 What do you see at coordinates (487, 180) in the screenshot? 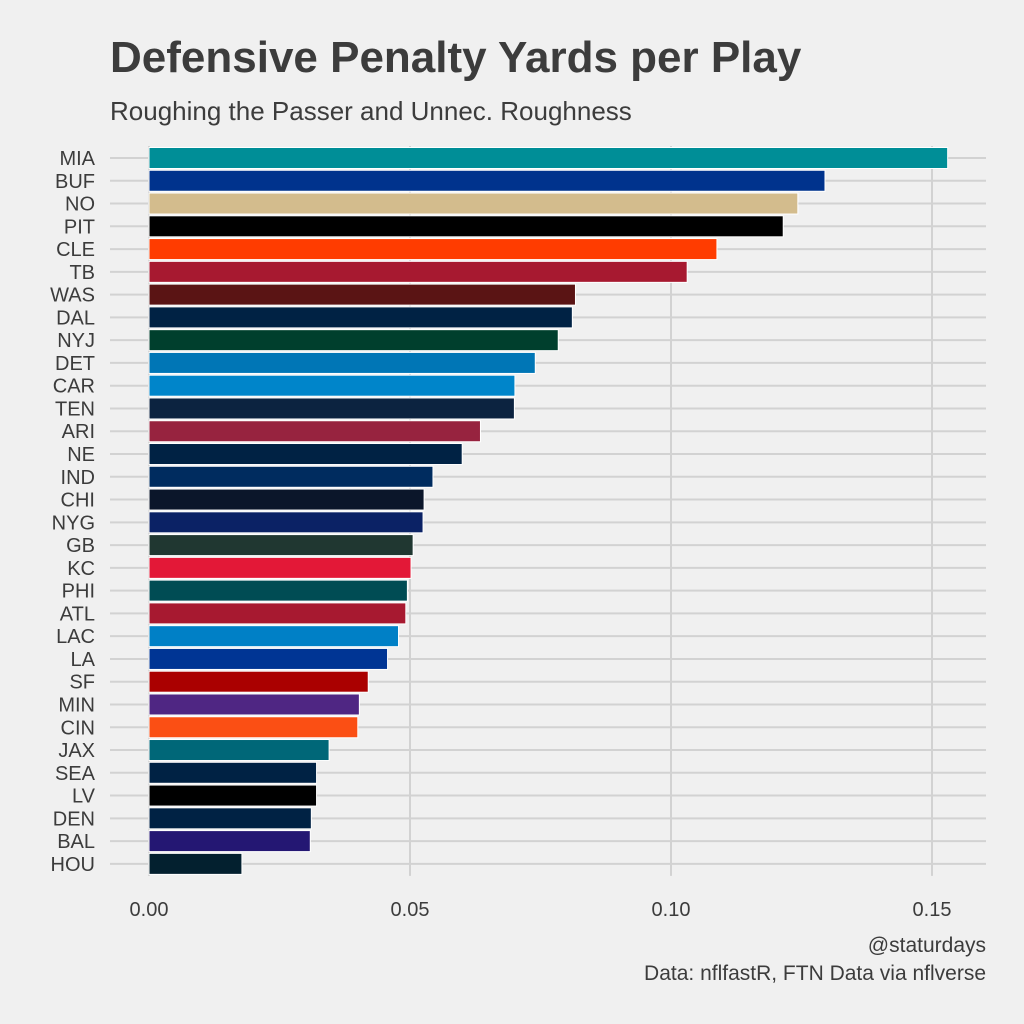
I see `bar-buf` at bounding box center [487, 180].